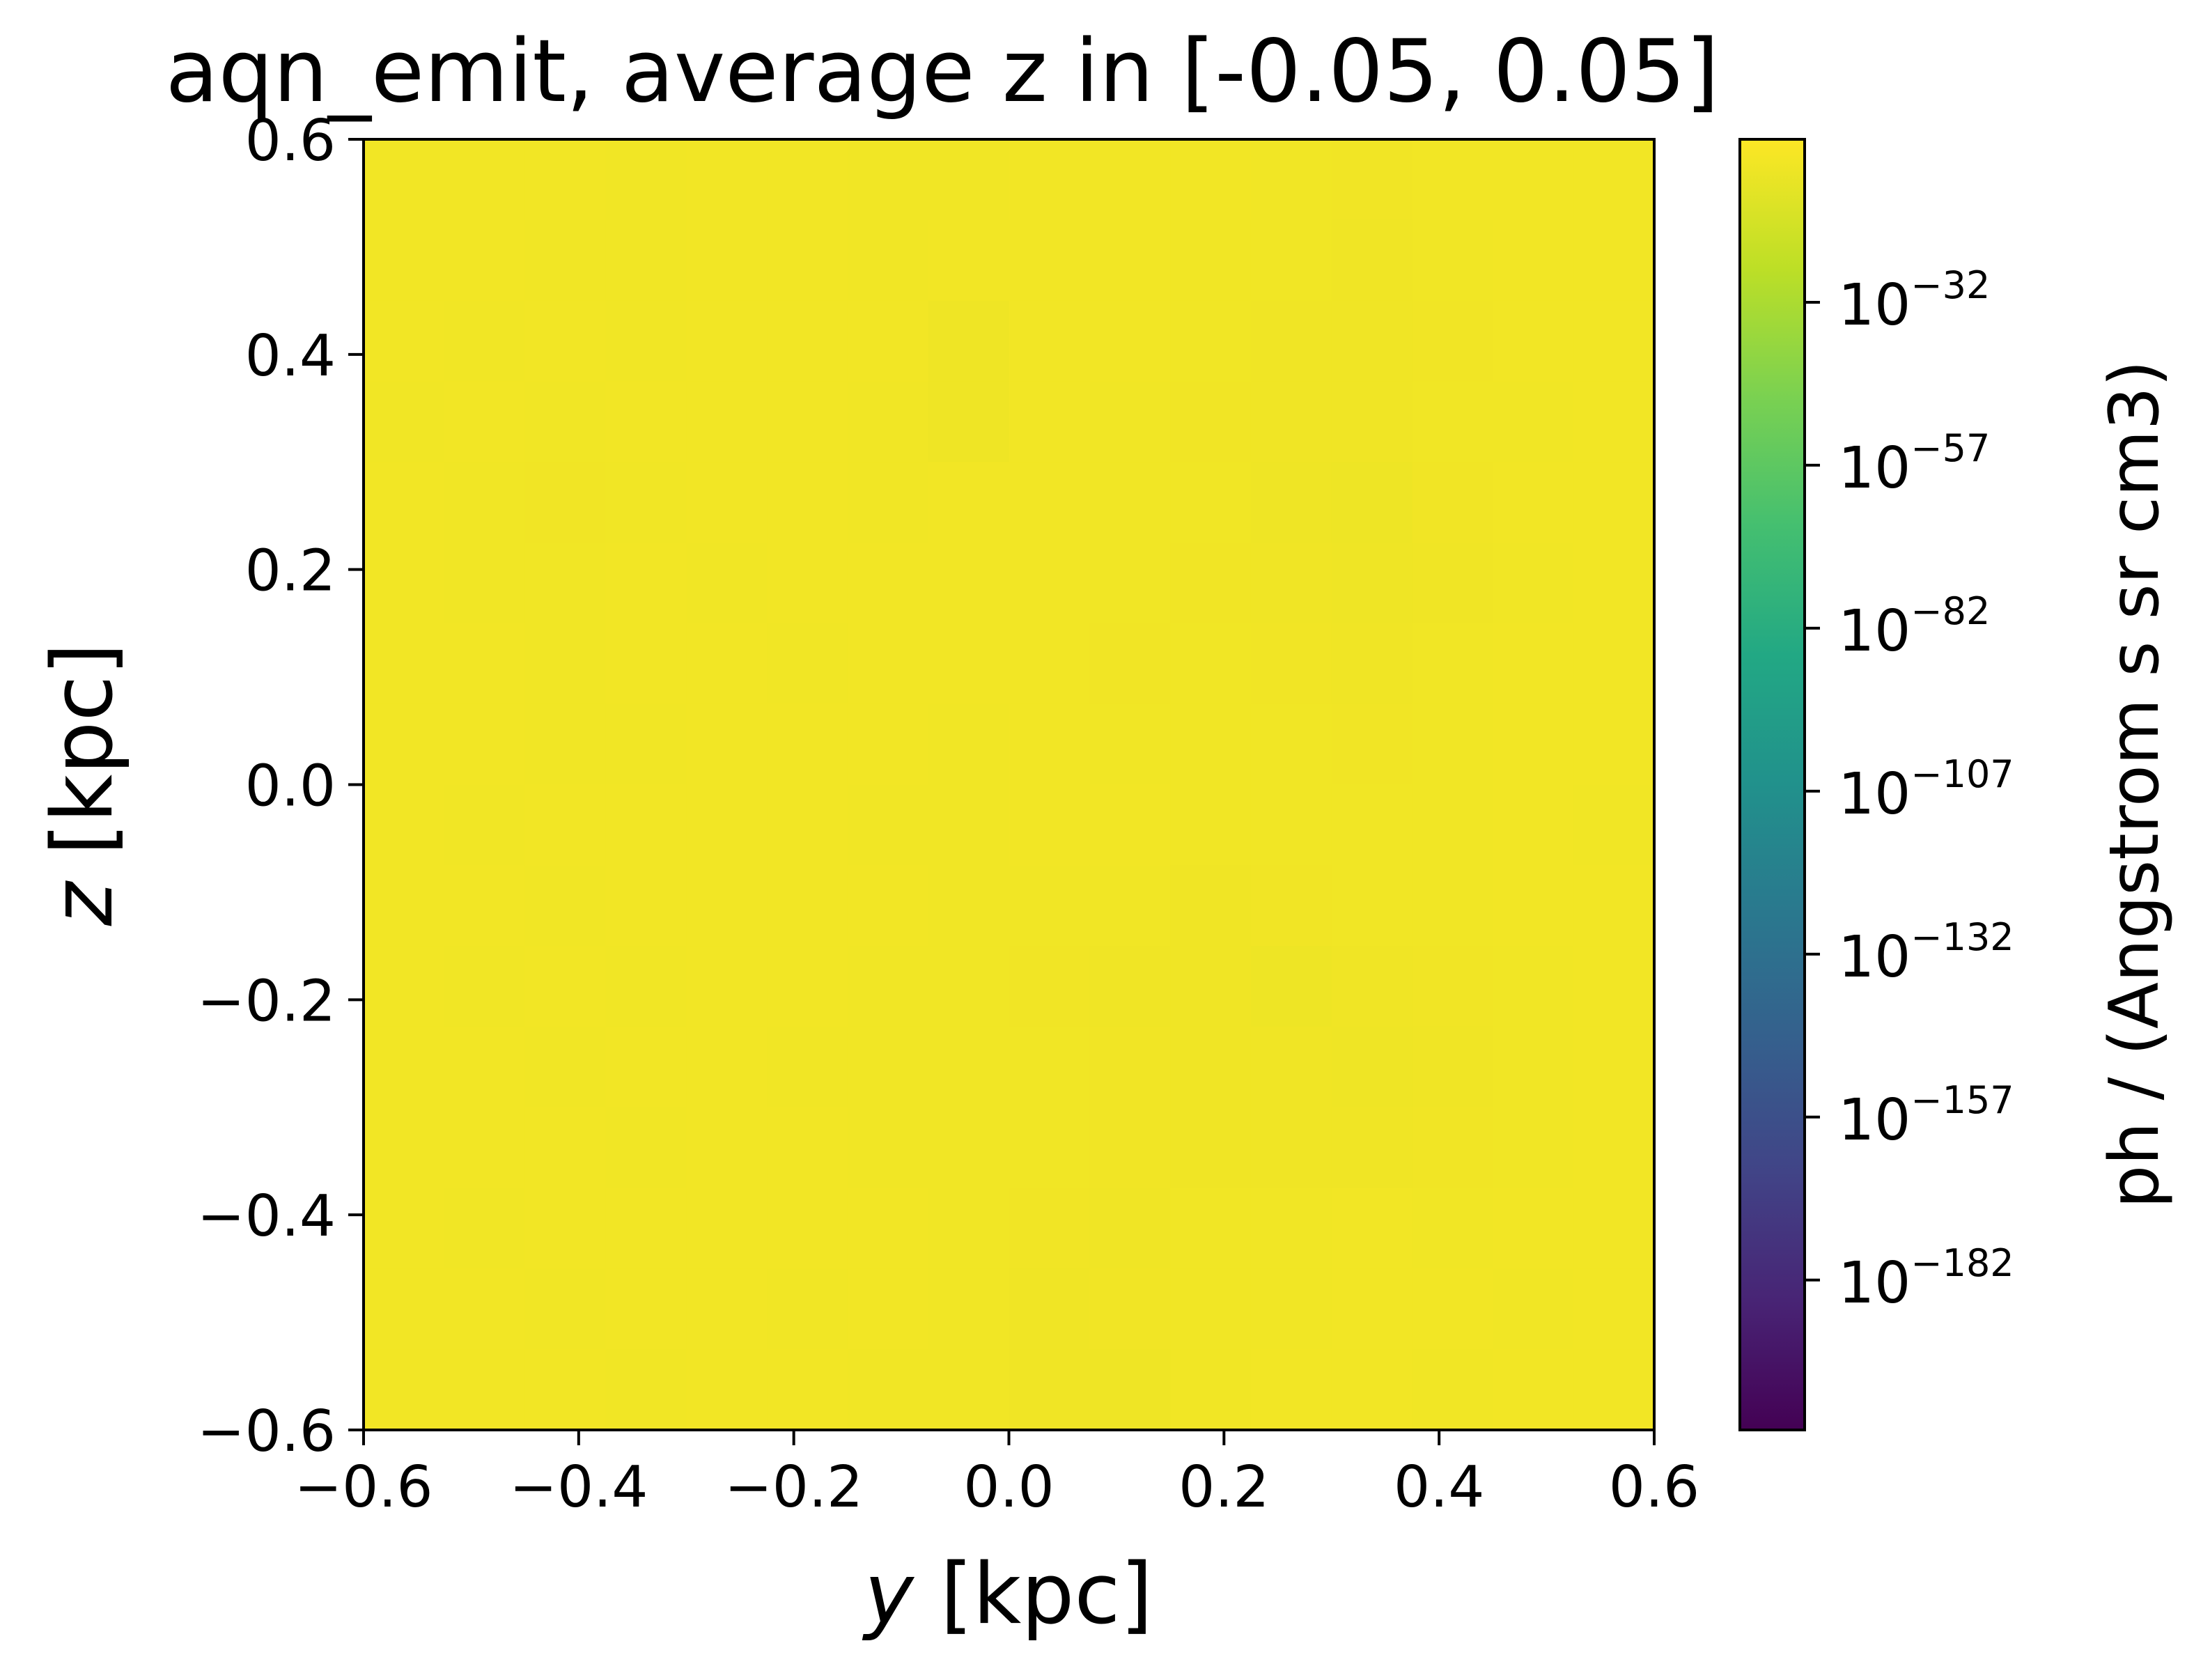 The height and width of the screenshot is (1680, 2210). I want to click on y-tick-label: 0.4, so click(290, 356).